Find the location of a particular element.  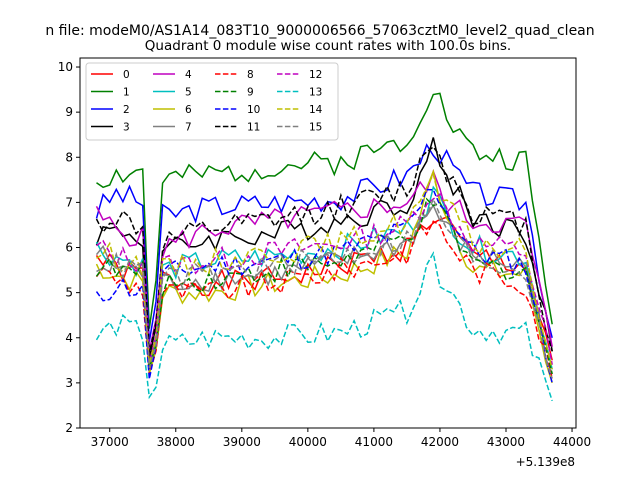

y-tick-label: 2 is located at coordinates (69, 428).